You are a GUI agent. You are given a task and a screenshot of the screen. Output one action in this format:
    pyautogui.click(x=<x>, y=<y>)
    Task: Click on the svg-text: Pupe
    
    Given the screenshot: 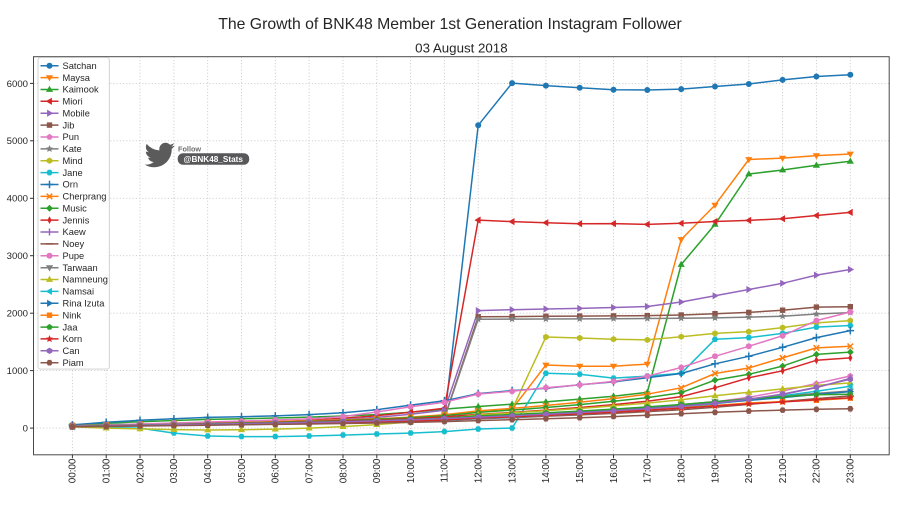 What is the action you would take?
    pyautogui.click(x=74, y=256)
    